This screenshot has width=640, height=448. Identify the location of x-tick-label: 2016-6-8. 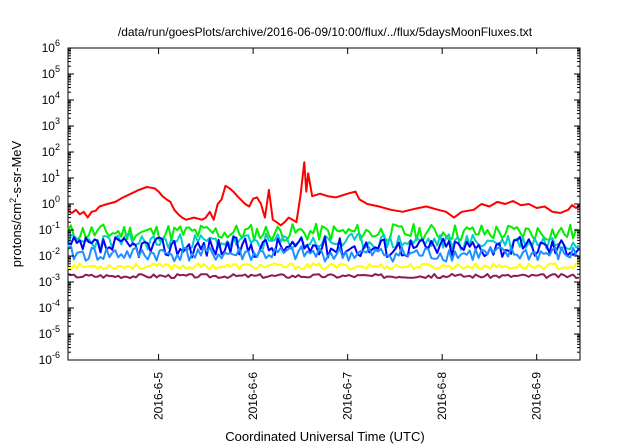
(442, 396).